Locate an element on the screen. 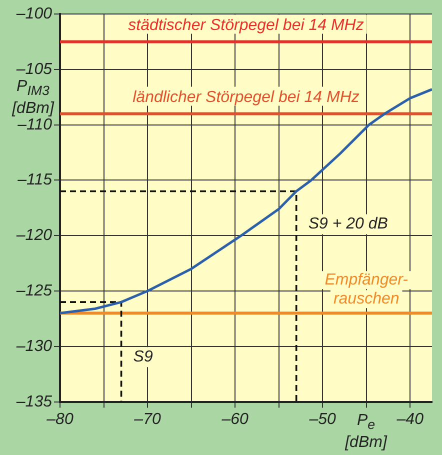  x-tick-label: –50 is located at coordinates (322, 419).